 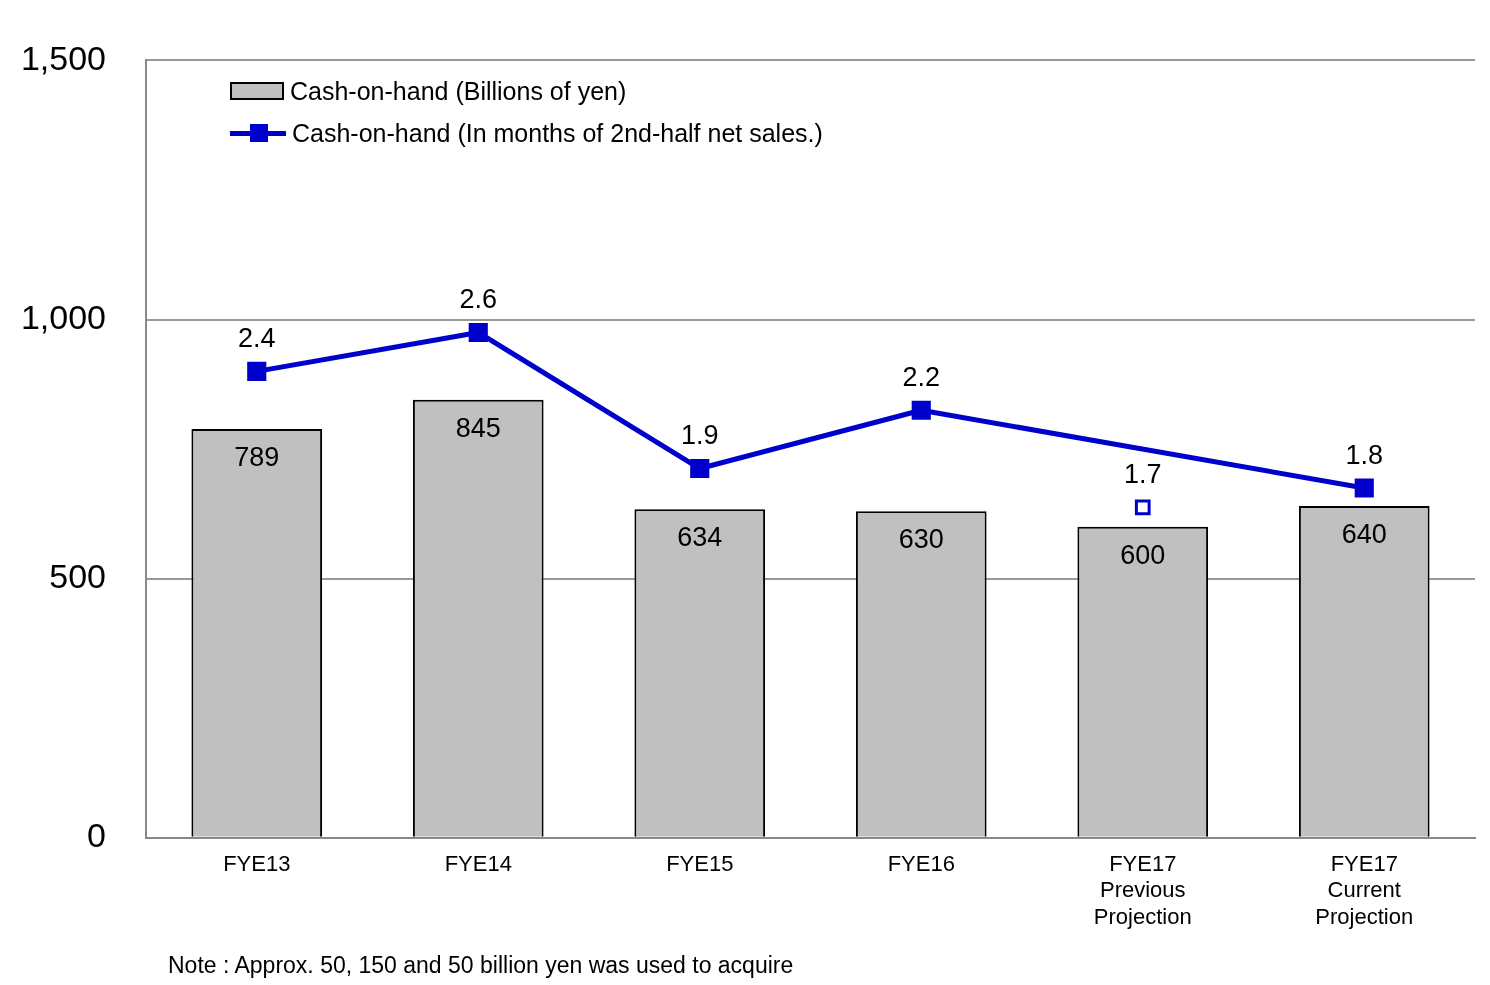 I want to click on data-label: 1.9, so click(x=699, y=435).